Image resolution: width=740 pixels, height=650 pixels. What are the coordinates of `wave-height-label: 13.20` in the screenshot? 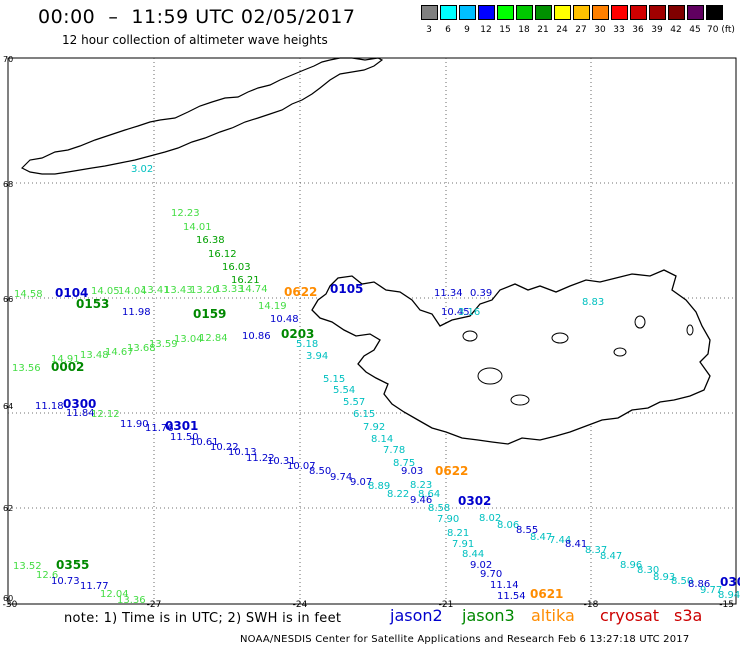 It's located at (204, 290).